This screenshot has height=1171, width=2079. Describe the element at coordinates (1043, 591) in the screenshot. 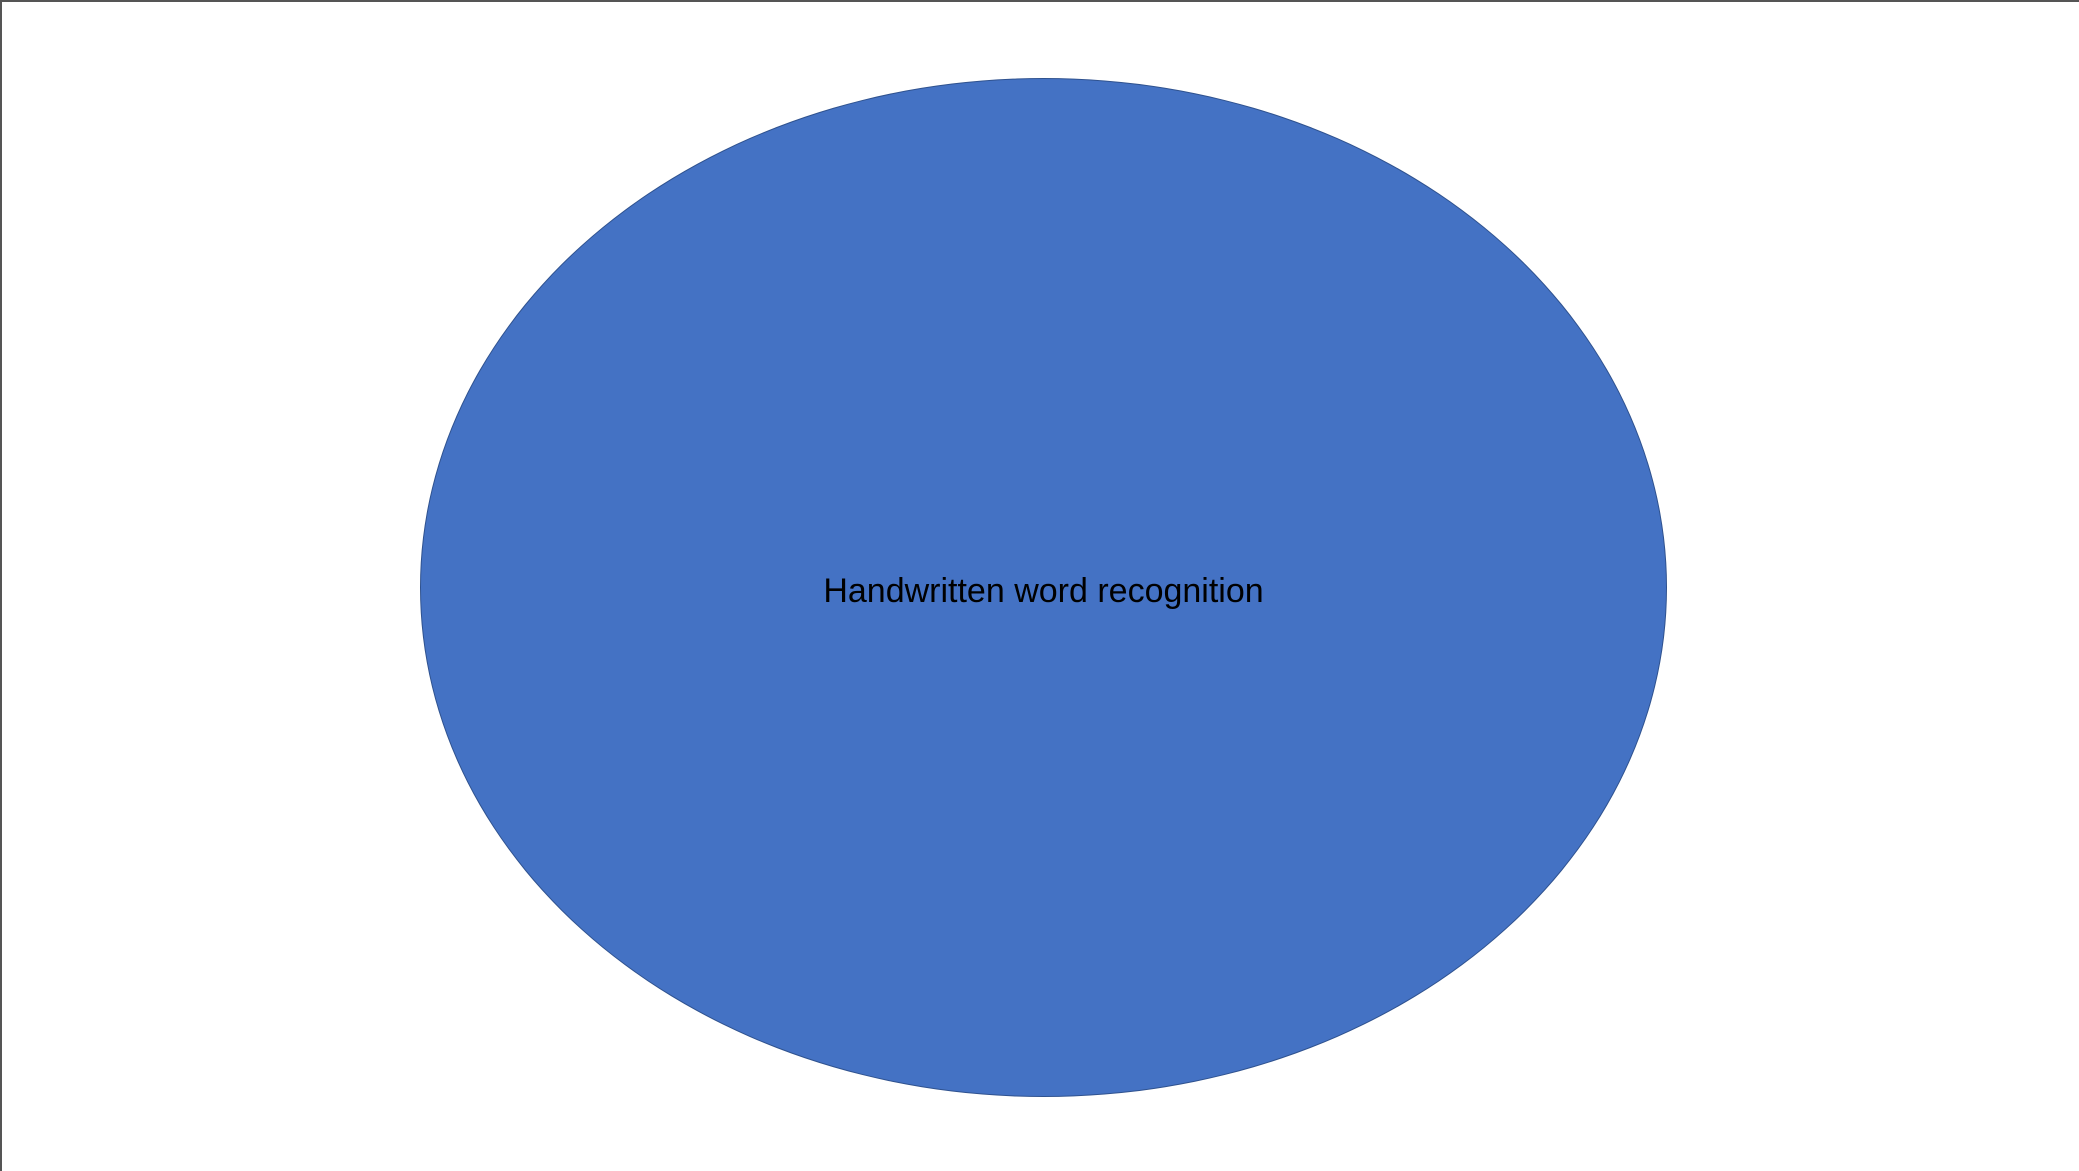

I see `ellipse-label: Handwritten word recognition` at that location.